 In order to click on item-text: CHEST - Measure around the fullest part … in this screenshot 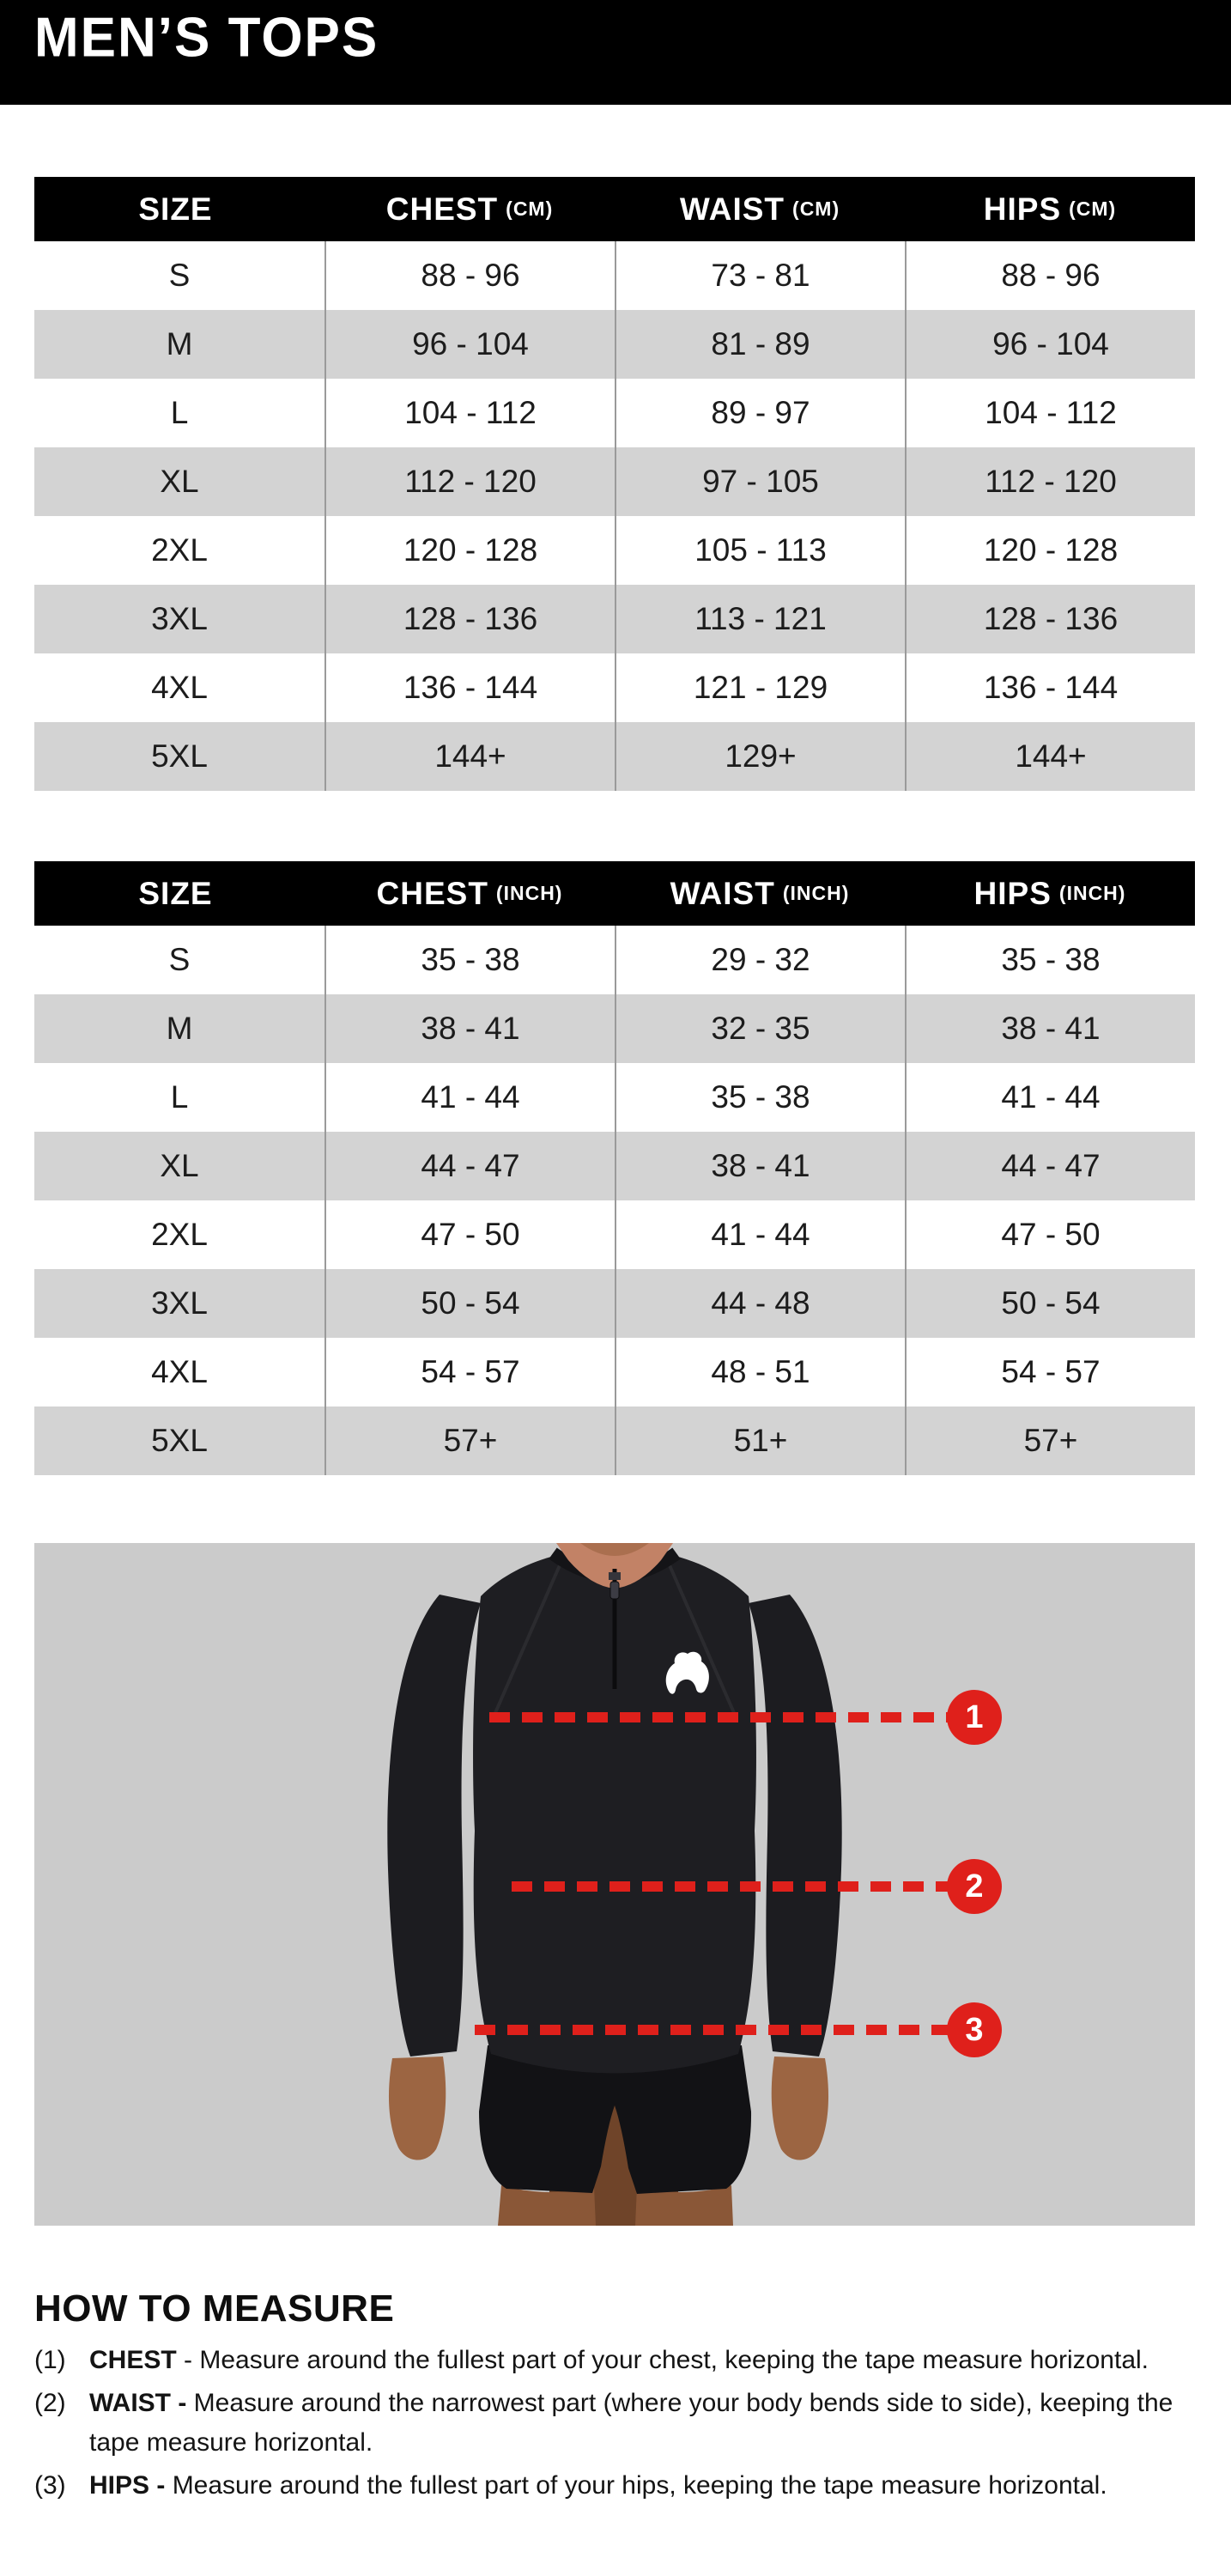, I will do `click(619, 2360)`.